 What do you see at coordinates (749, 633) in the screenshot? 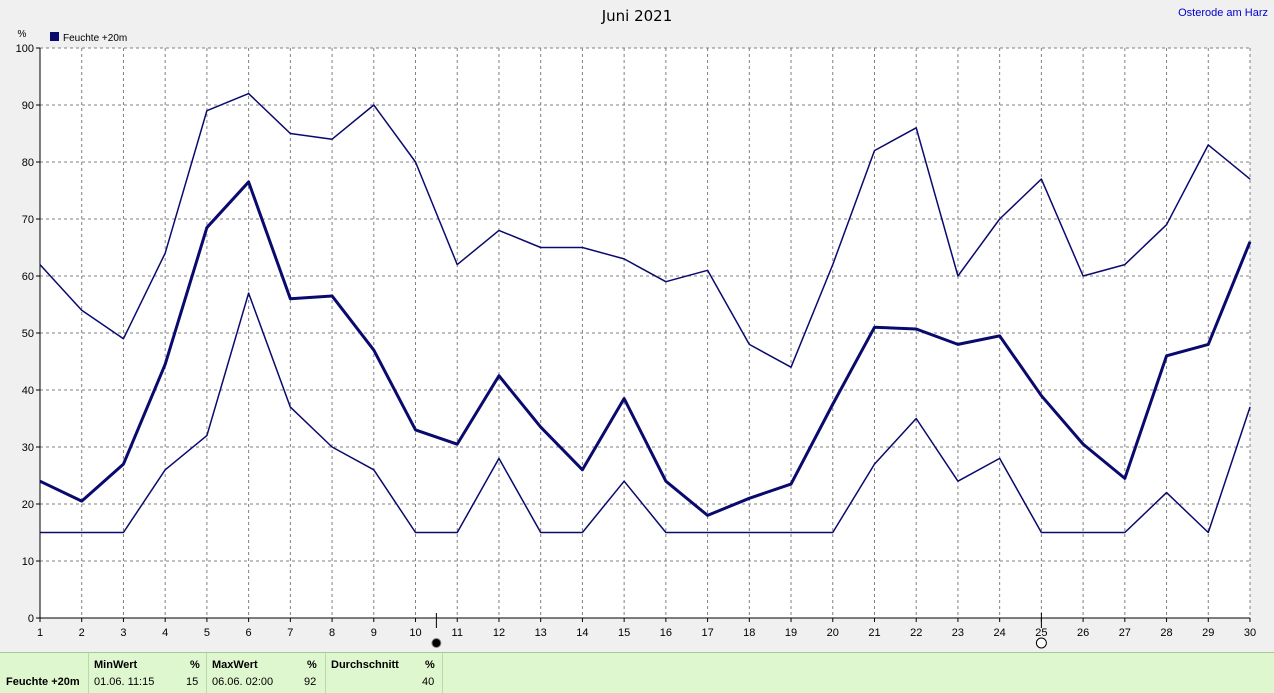
I see `x-tick-label: 18` at bounding box center [749, 633].